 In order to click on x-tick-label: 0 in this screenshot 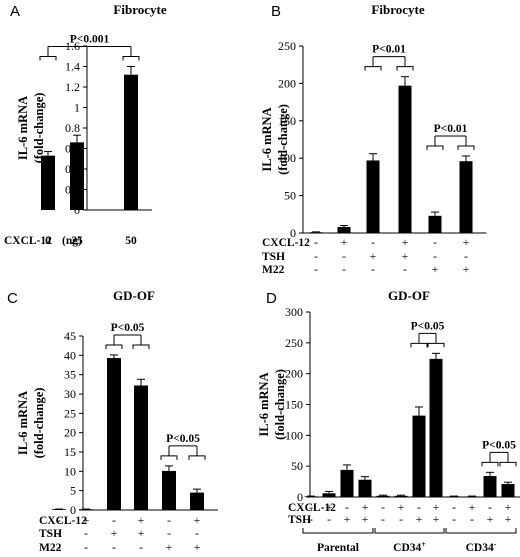, I will do `click(48, 241)`.